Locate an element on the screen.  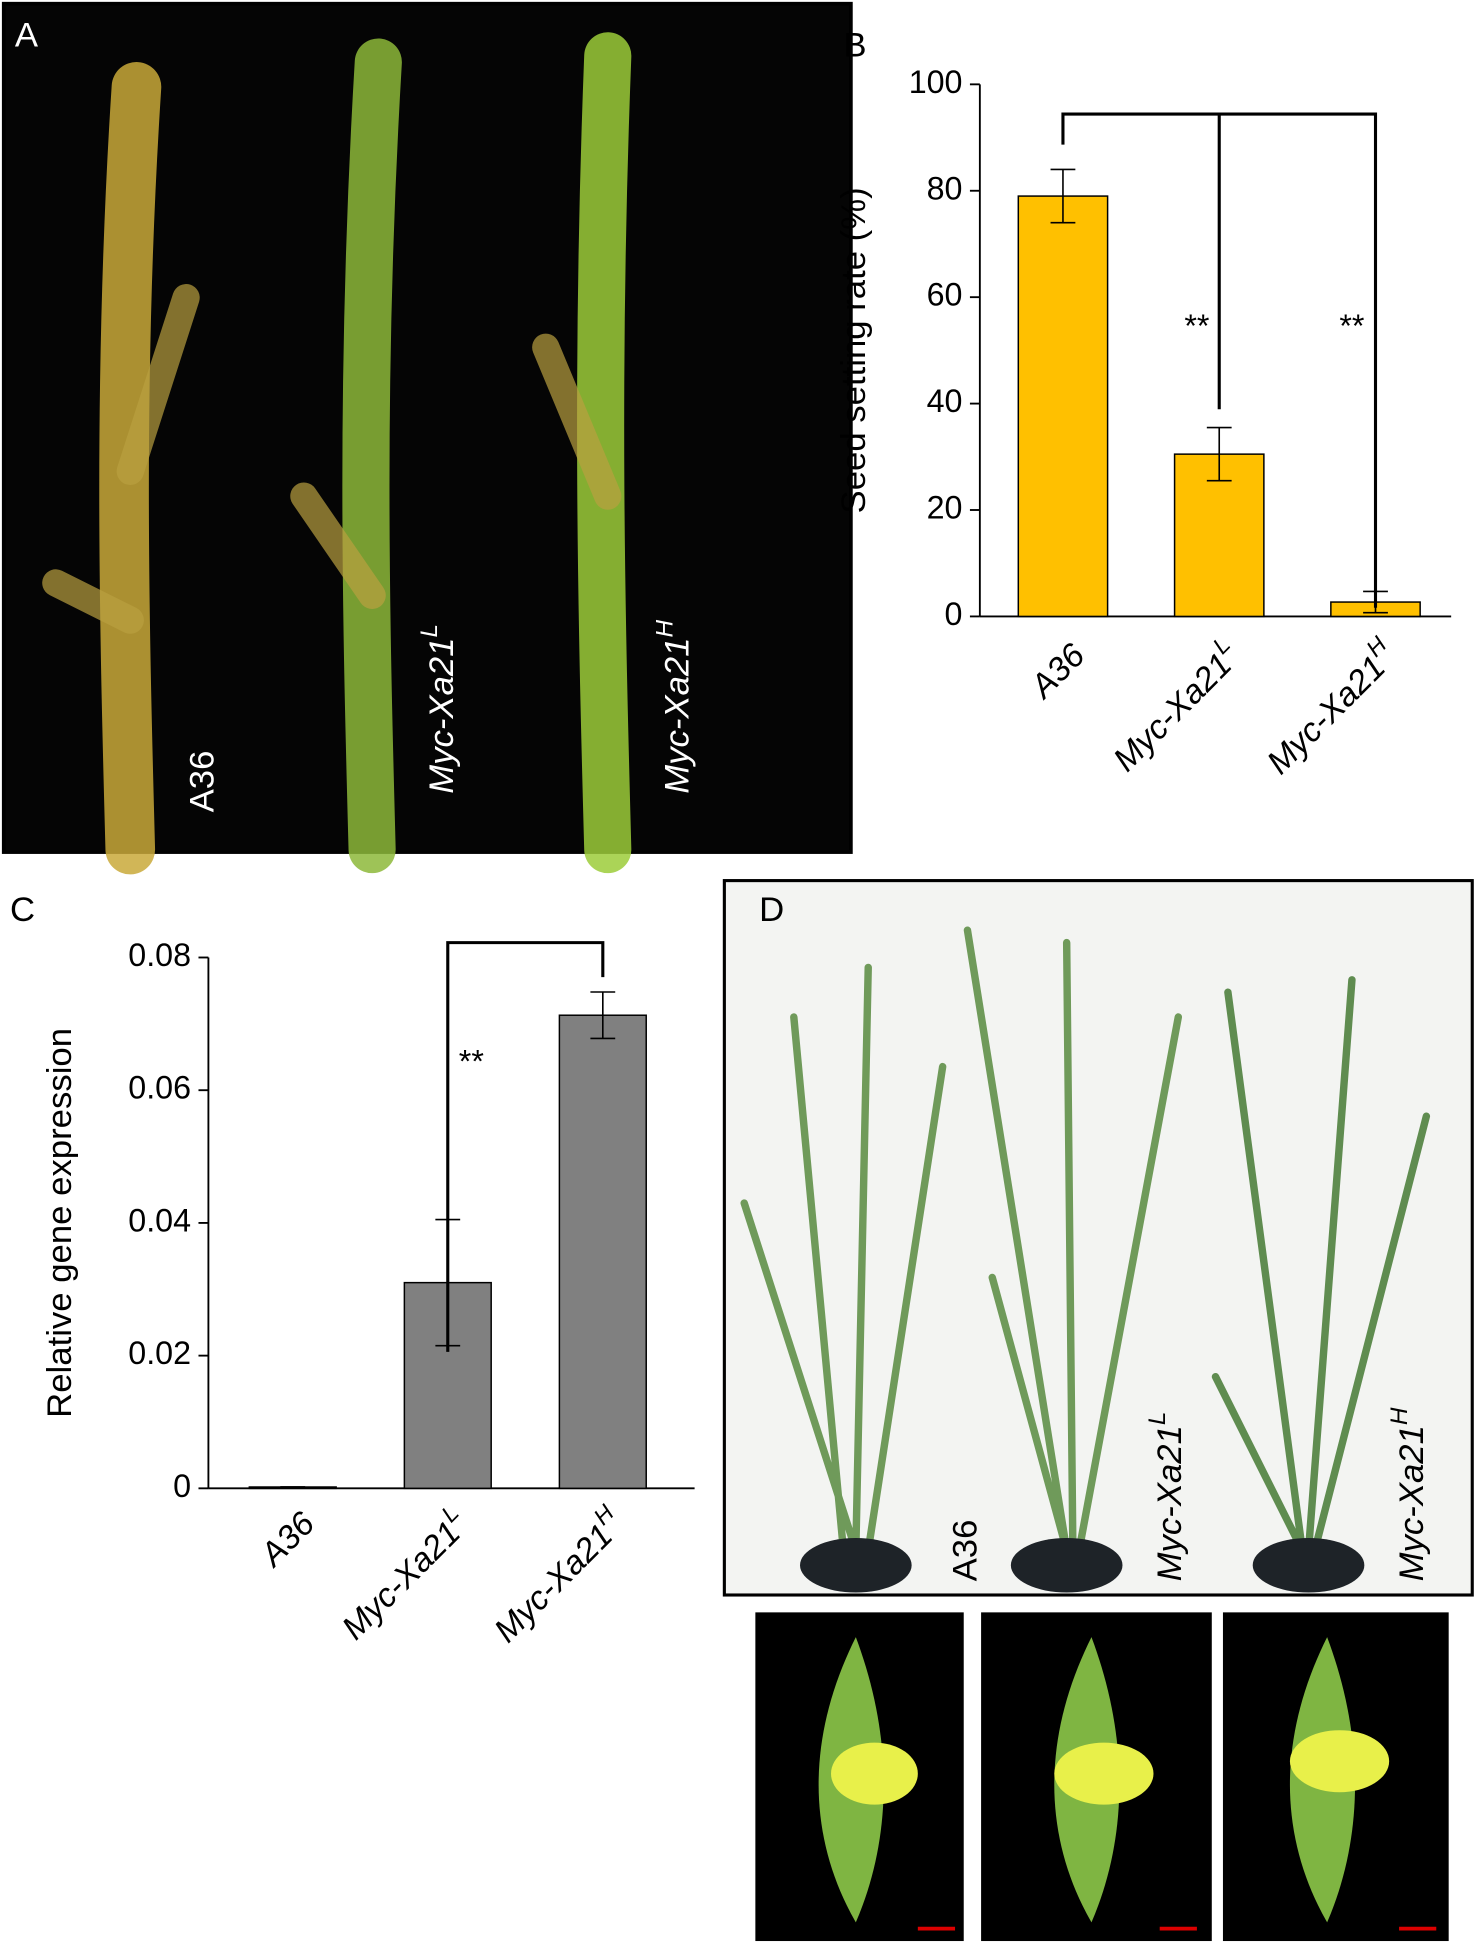
y-tick-label: 100 is located at coordinates (936, 82).